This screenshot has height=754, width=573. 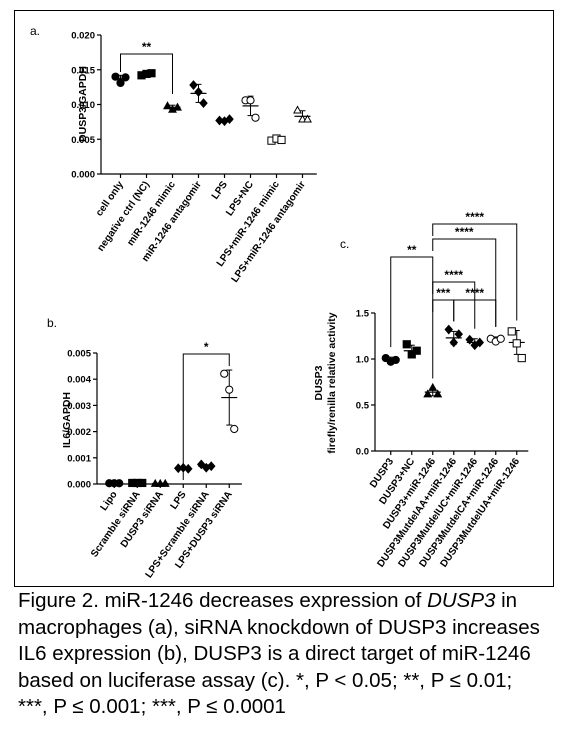 What do you see at coordinates (344, 244) in the screenshot?
I see `panel-label: c.` at bounding box center [344, 244].